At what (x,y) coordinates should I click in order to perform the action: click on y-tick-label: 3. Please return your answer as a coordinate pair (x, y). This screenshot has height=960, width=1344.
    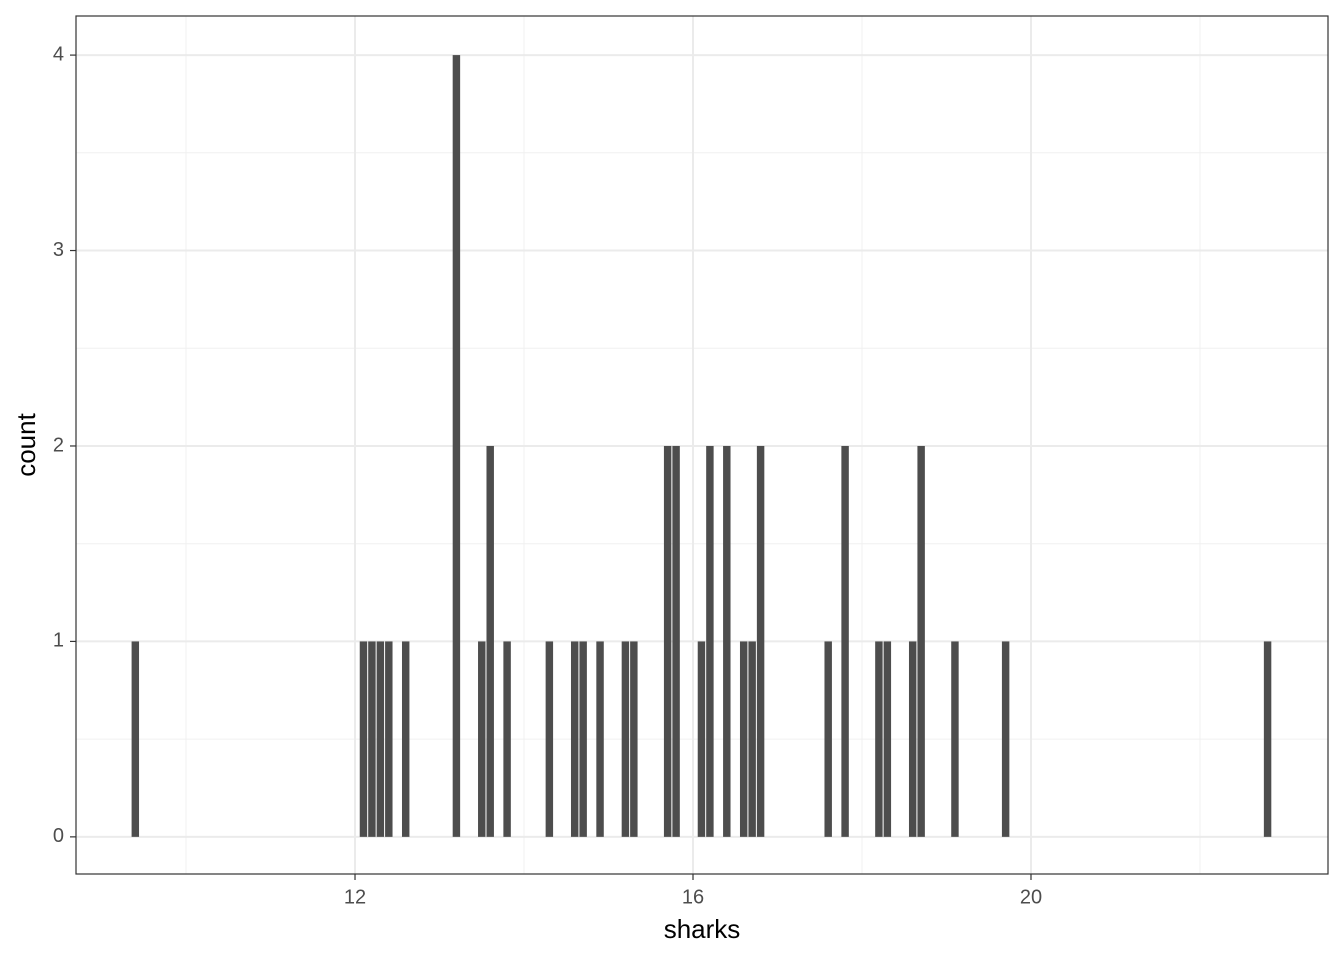
    Looking at the image, I should click on (58, 250).